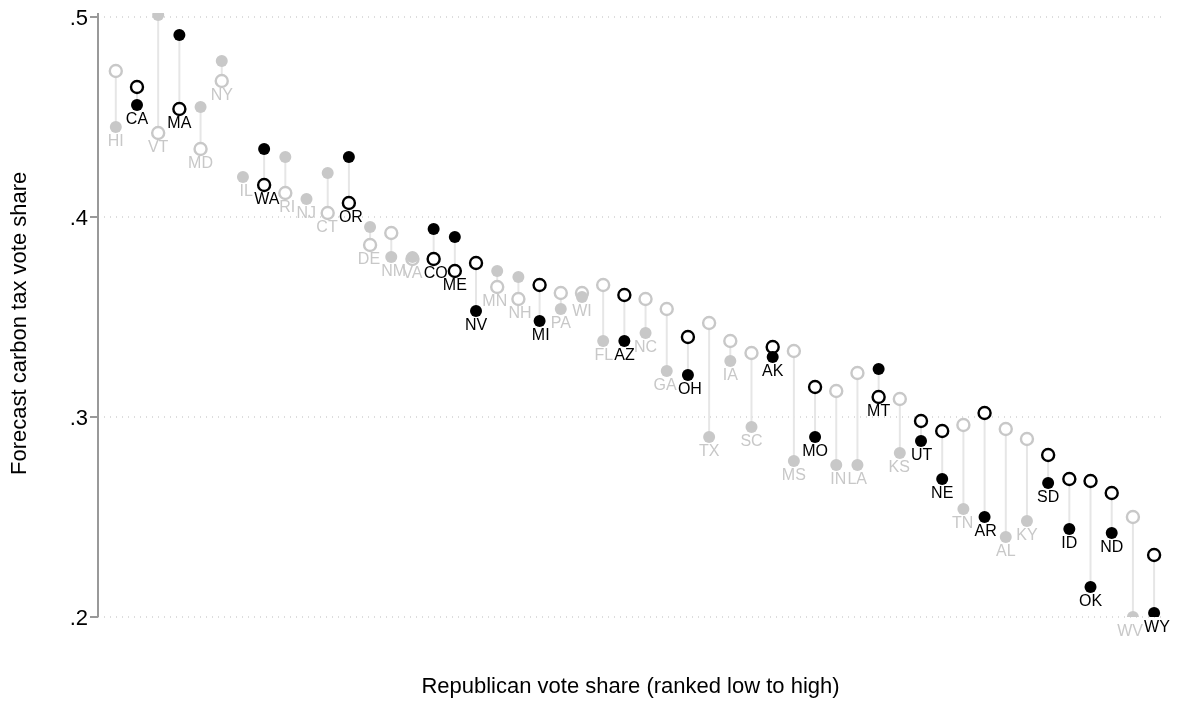  What do you see at coordinates (78, 417) in the screenshot?
I see `y-tick-label: .3` at bounding box center [78, 417].